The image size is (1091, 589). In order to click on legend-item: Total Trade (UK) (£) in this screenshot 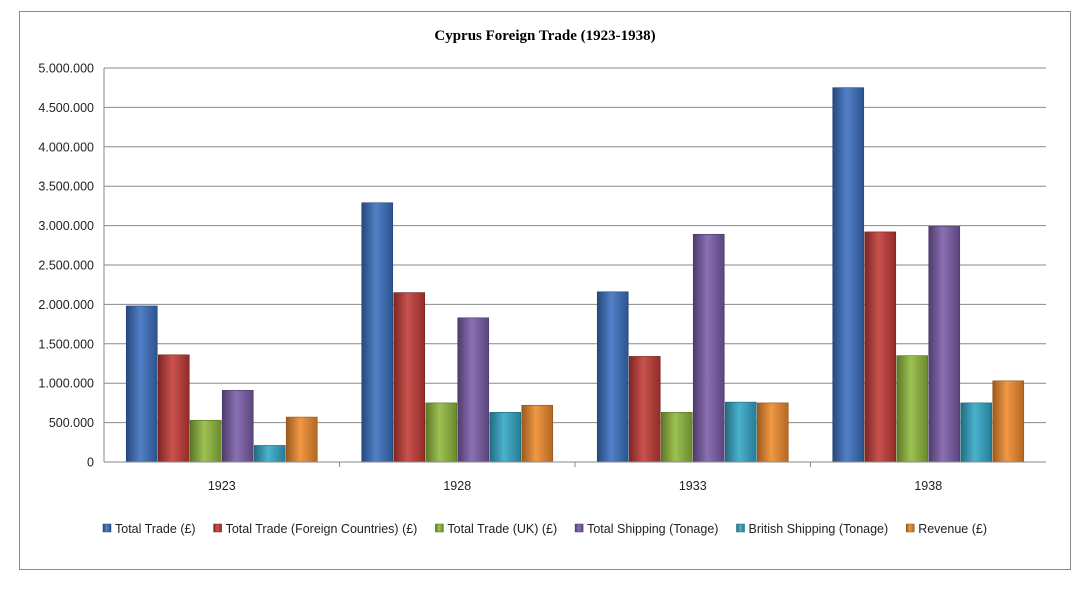, I will do `click(496, 529)`.